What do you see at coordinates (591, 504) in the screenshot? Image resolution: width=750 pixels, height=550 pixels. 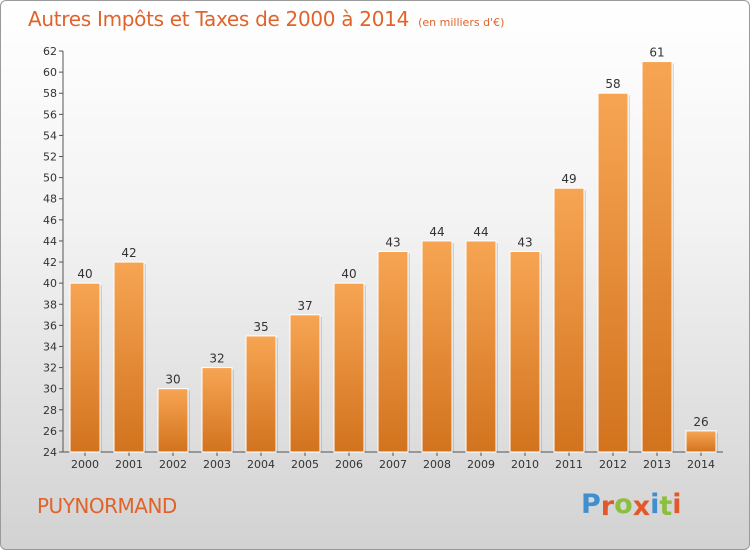 I see `logo-letter: P` at bounding box center [591, 504].